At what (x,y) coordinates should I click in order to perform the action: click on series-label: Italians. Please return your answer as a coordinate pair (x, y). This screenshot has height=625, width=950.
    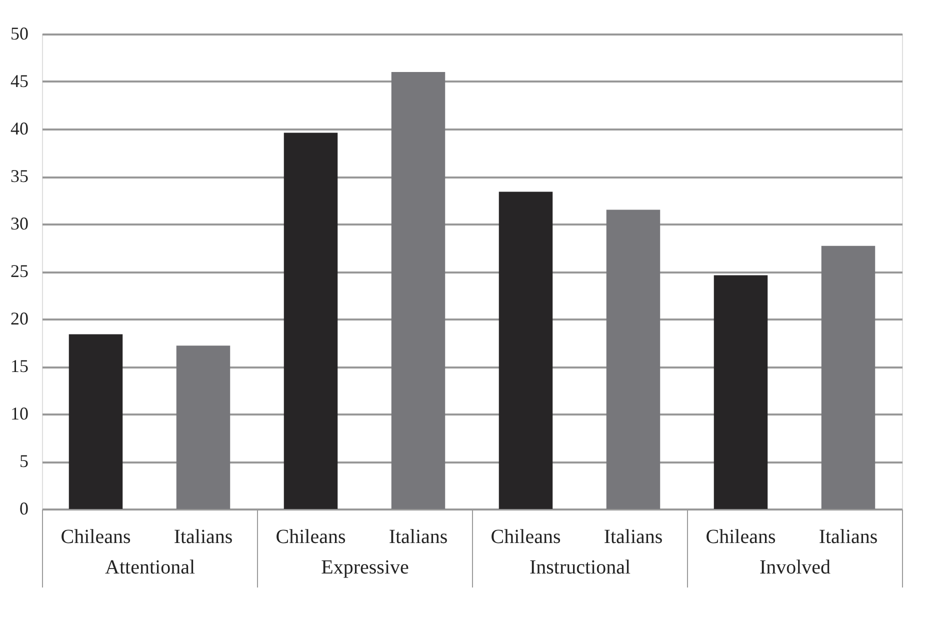
    Looking at the image, I should click on (633, 537).